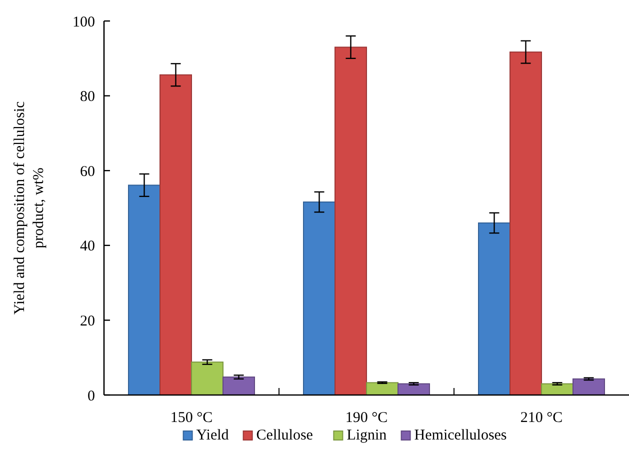 This screenshot has height=455, width=629. I want to click on y-tick-label: 40, so click(87, 246).